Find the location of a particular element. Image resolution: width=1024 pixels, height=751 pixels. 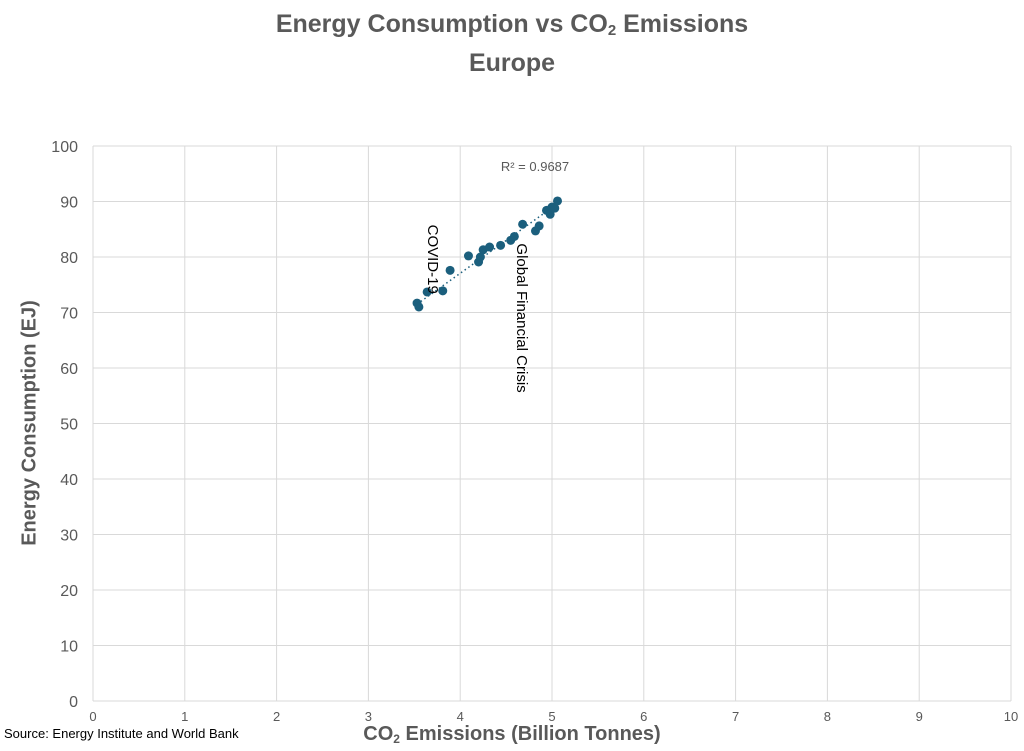

source-note: Source: Energy Institute and World Bank is located at coordinates (121, 733).